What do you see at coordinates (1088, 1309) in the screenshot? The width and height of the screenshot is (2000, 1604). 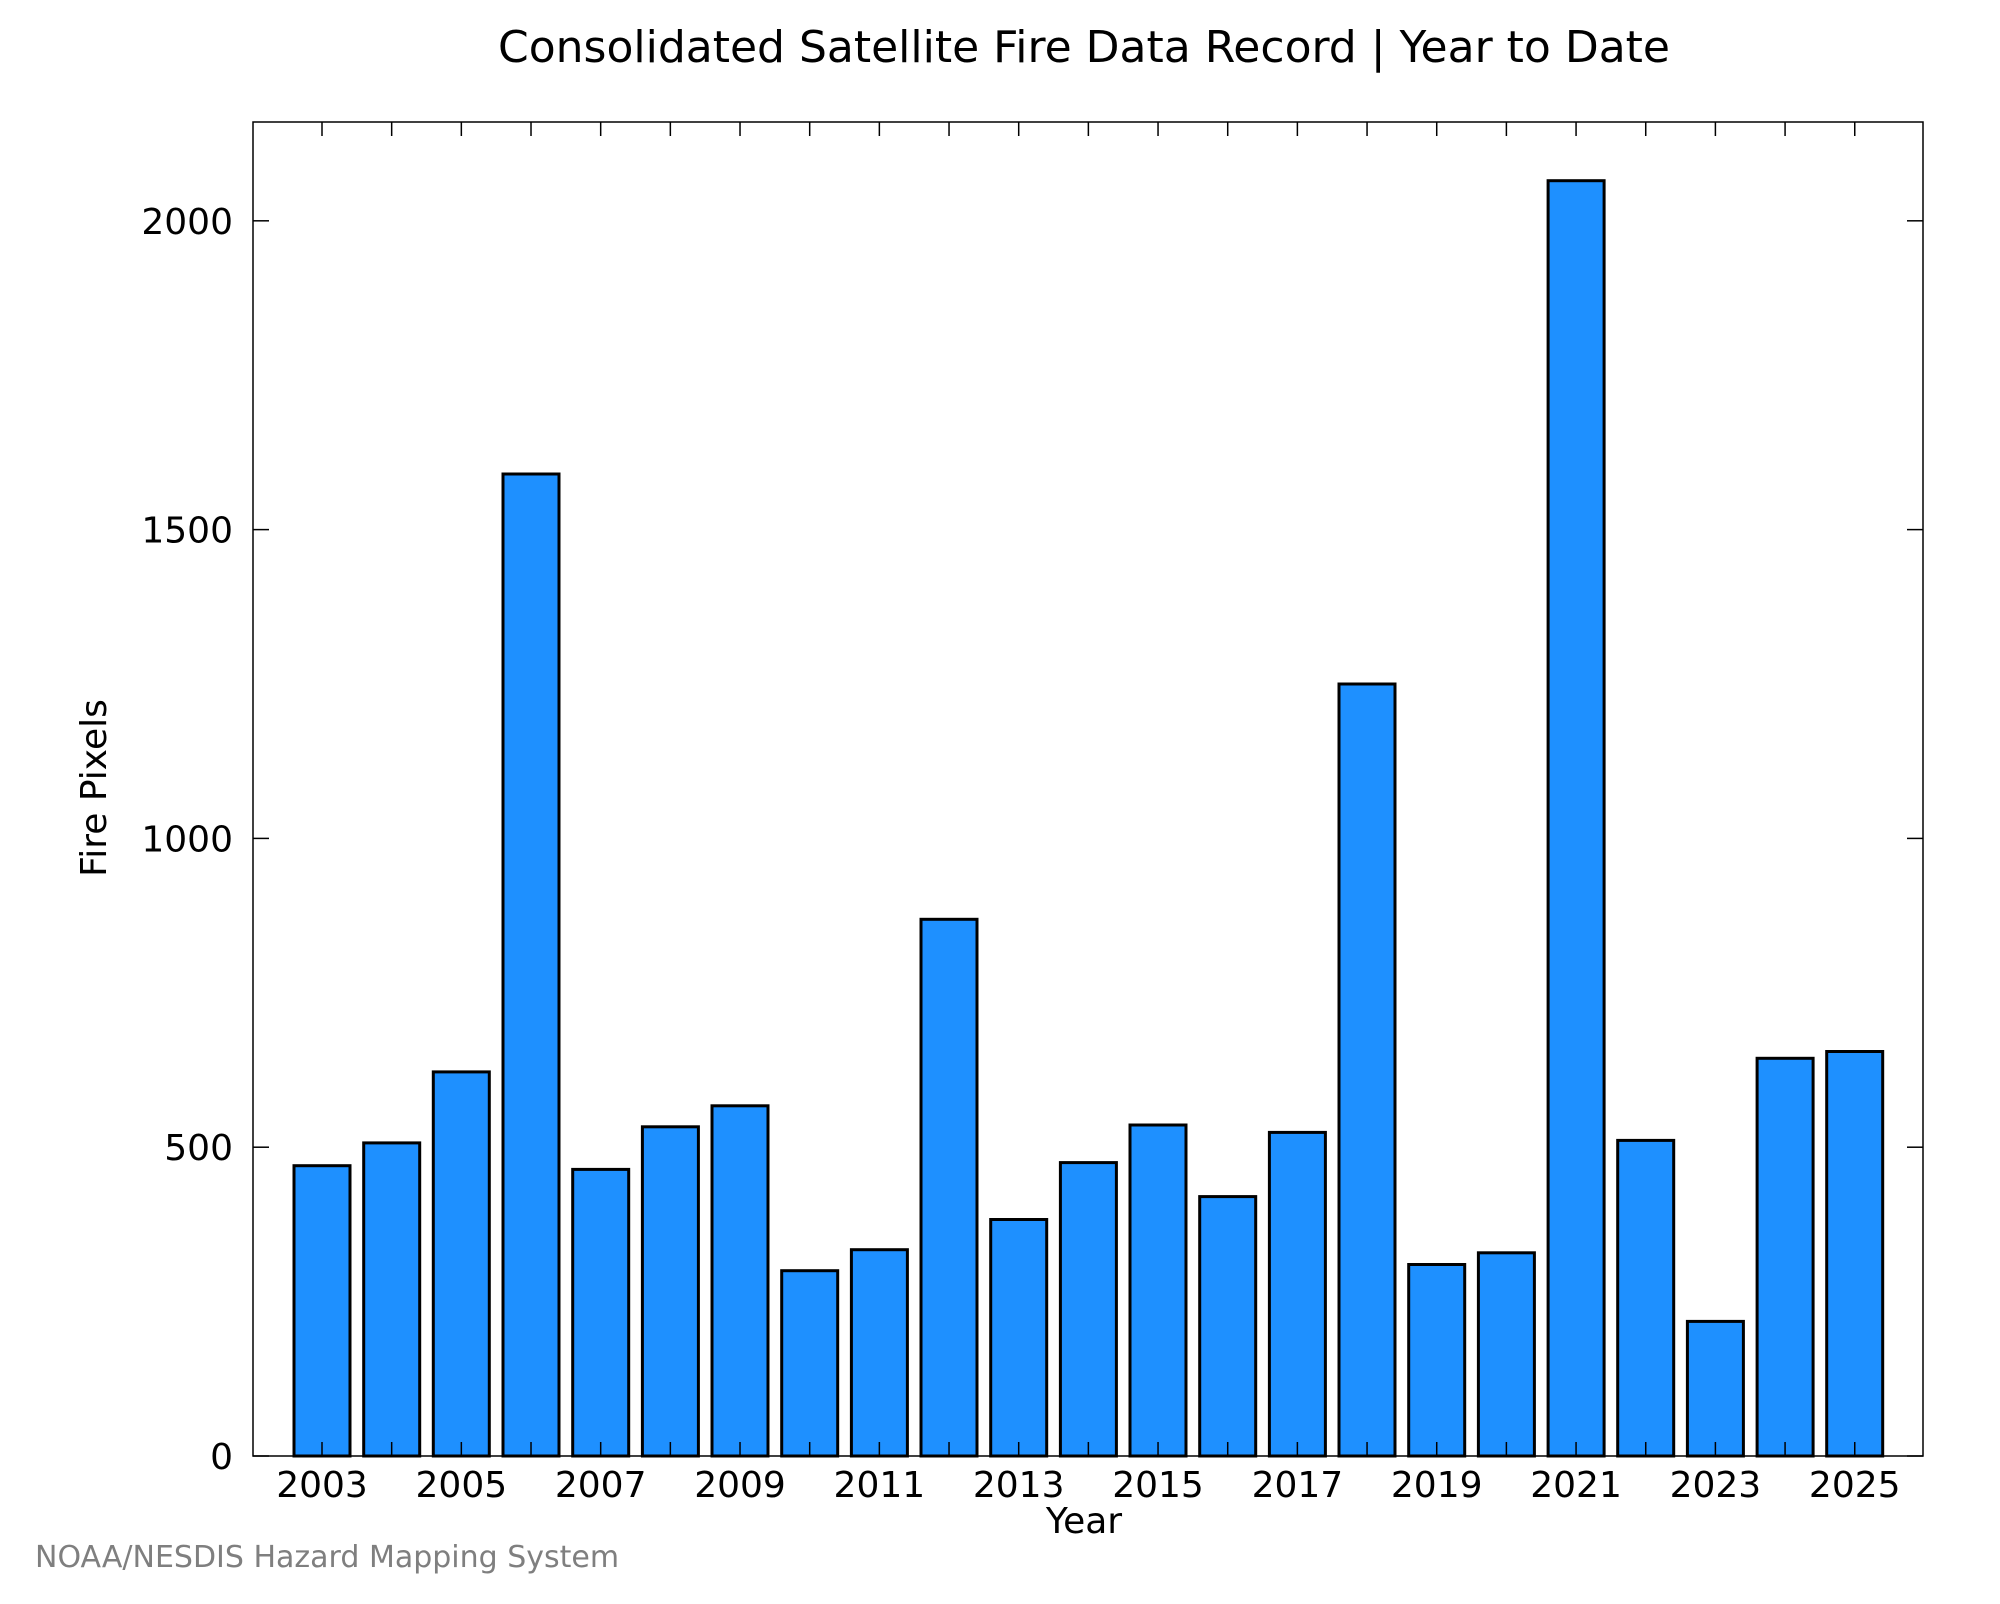 I see `bar-2014` at bounding box center [1088, 1309].